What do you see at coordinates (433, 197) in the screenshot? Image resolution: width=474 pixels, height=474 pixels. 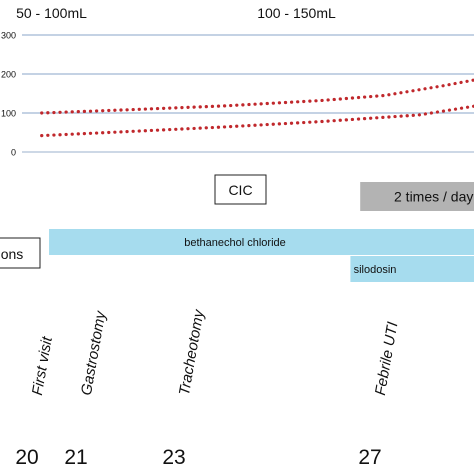 I see `cic-stage-label: 2 times / day` at bounding box center [433, 197].